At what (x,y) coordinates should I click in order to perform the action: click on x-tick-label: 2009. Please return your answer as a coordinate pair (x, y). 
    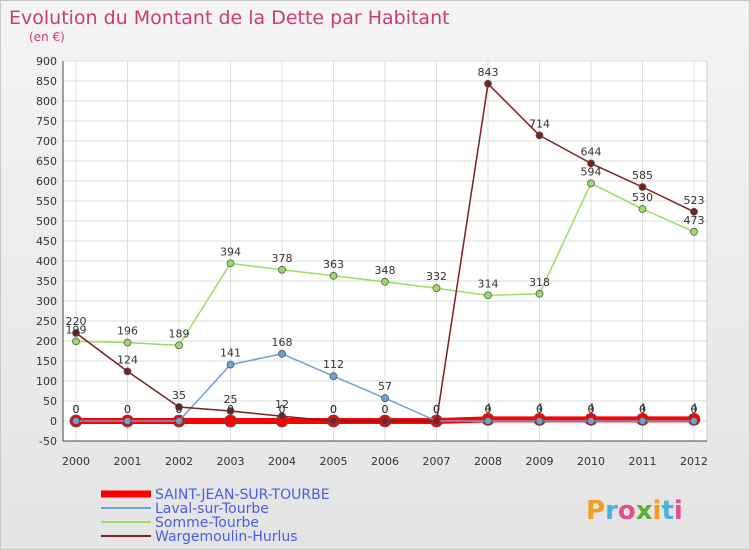
    Looking at the image, I should click on (540, 461).